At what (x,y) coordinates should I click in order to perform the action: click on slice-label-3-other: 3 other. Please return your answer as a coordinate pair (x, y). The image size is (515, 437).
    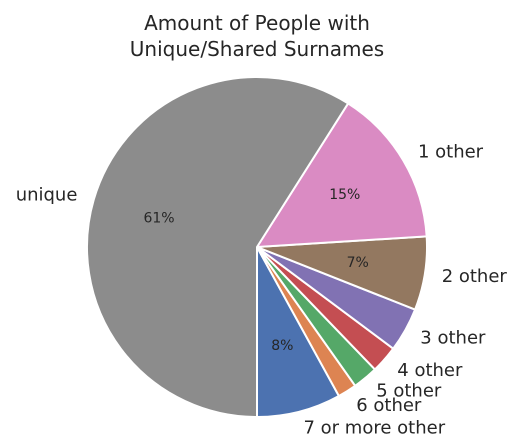
    Looking at the image, I should click on (453, 338).